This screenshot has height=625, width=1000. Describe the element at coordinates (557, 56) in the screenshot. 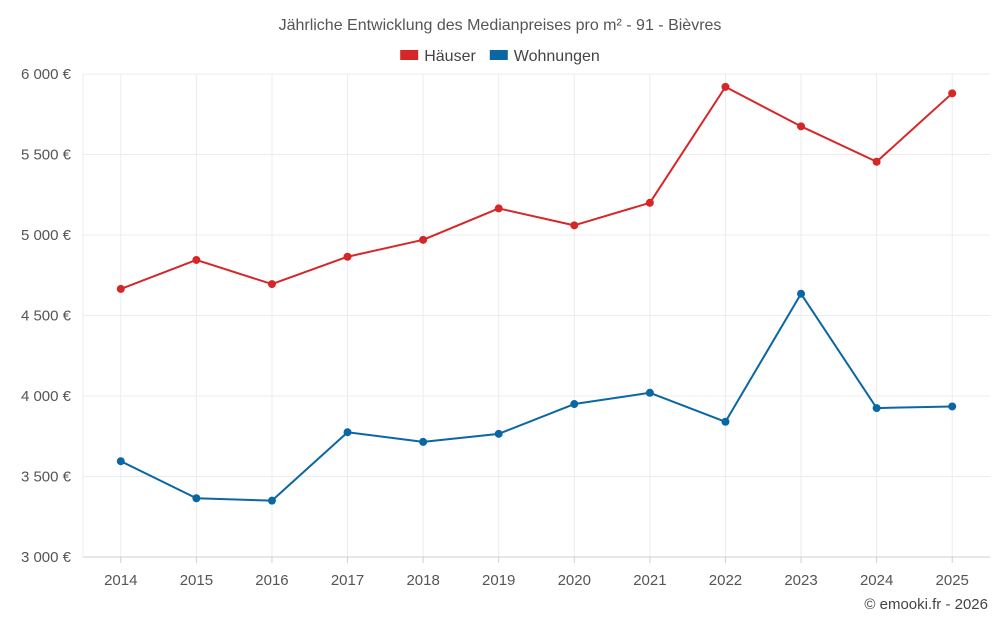

I see `legend-label: Wohnungen` at that location.